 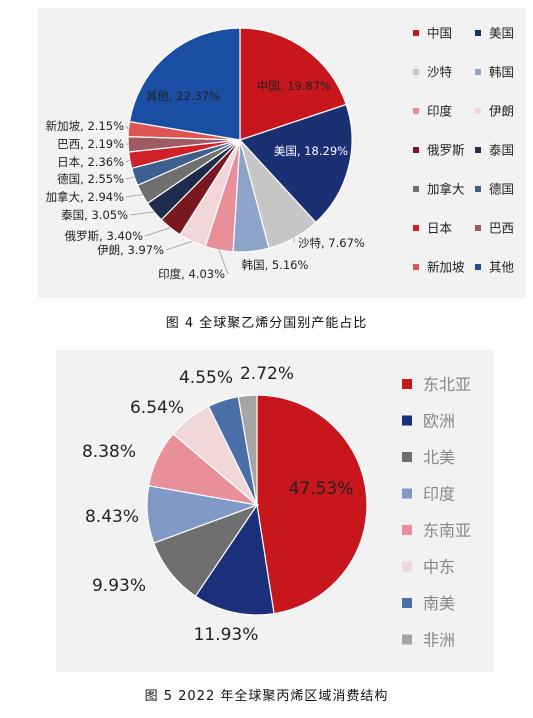 What do you see at coordinates (206, 378) in the screenshot?
I see `fig5-data-label: 4.55%` at bounding box center [206, 378].